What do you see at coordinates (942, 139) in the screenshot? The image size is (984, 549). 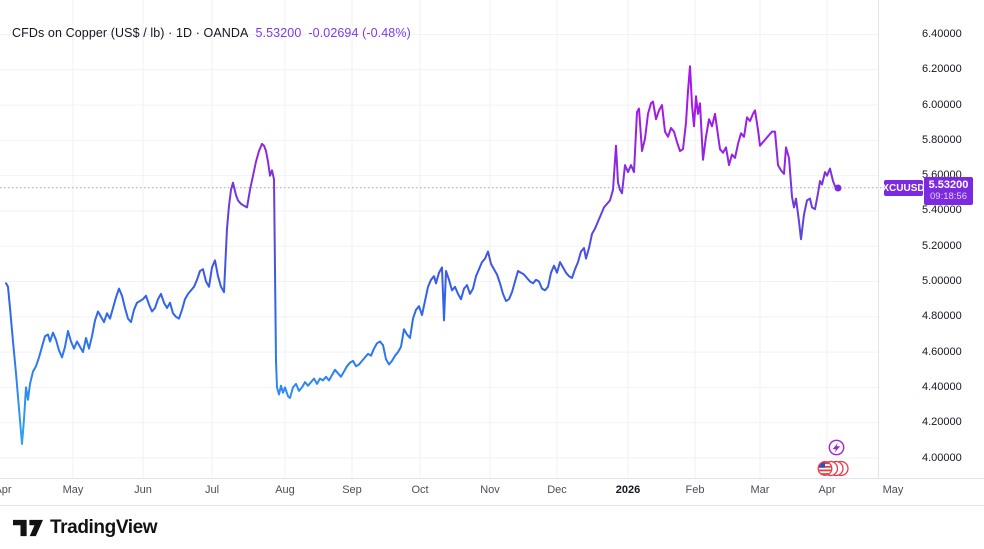 I see `price-tick-label: 5.80000` at bounding box center [942, 139].